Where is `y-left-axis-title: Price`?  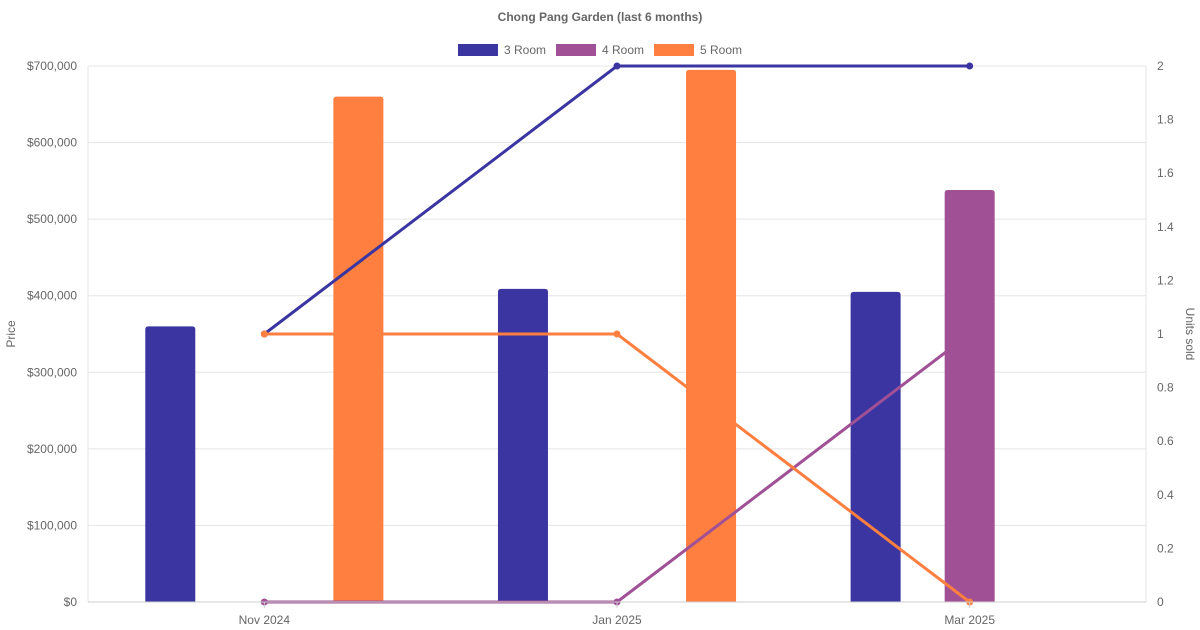
y-left-axis-title: Price is located at coordinates (11, 334).